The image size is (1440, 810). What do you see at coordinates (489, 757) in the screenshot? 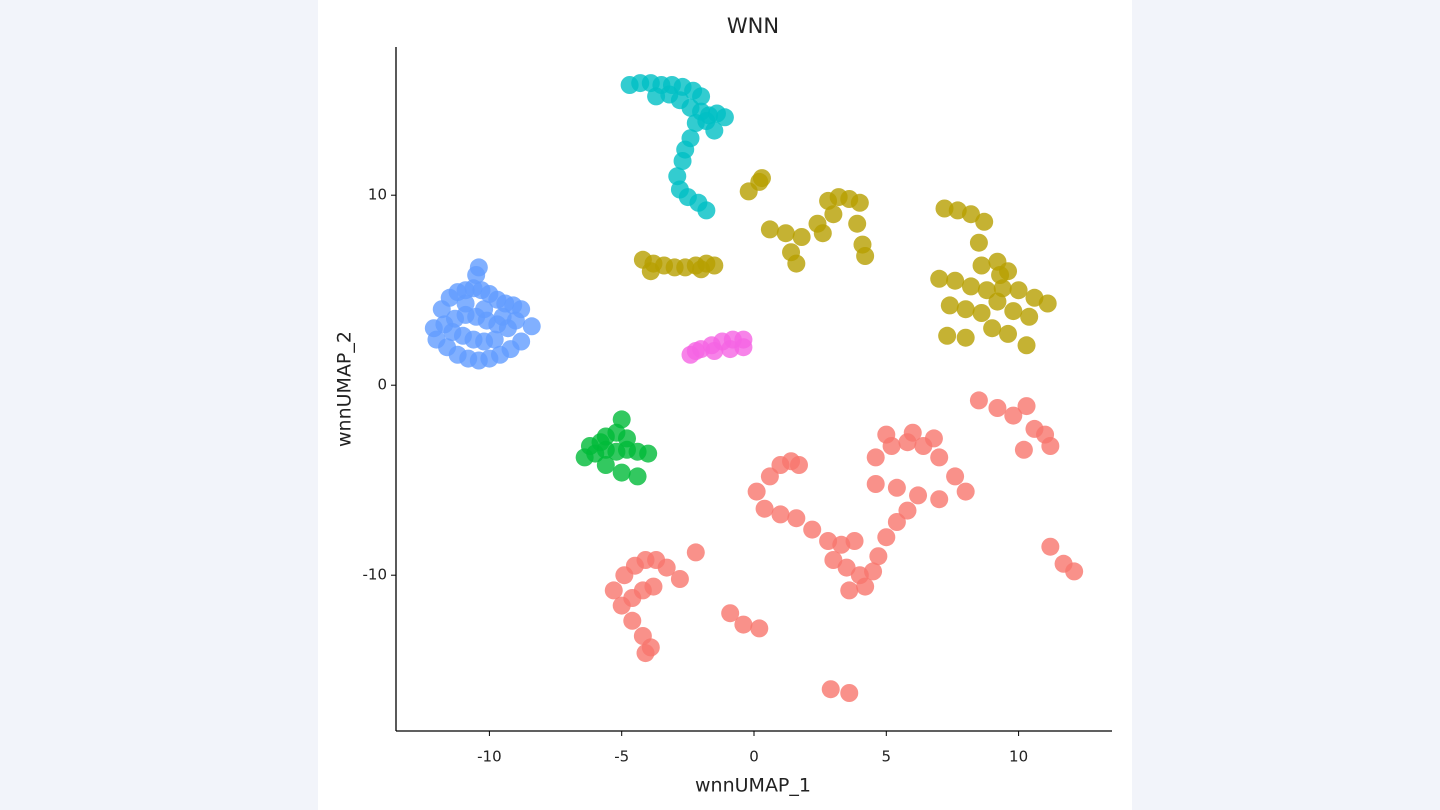
I see `x-tick-label: -10` at bounding box center [489, 757].